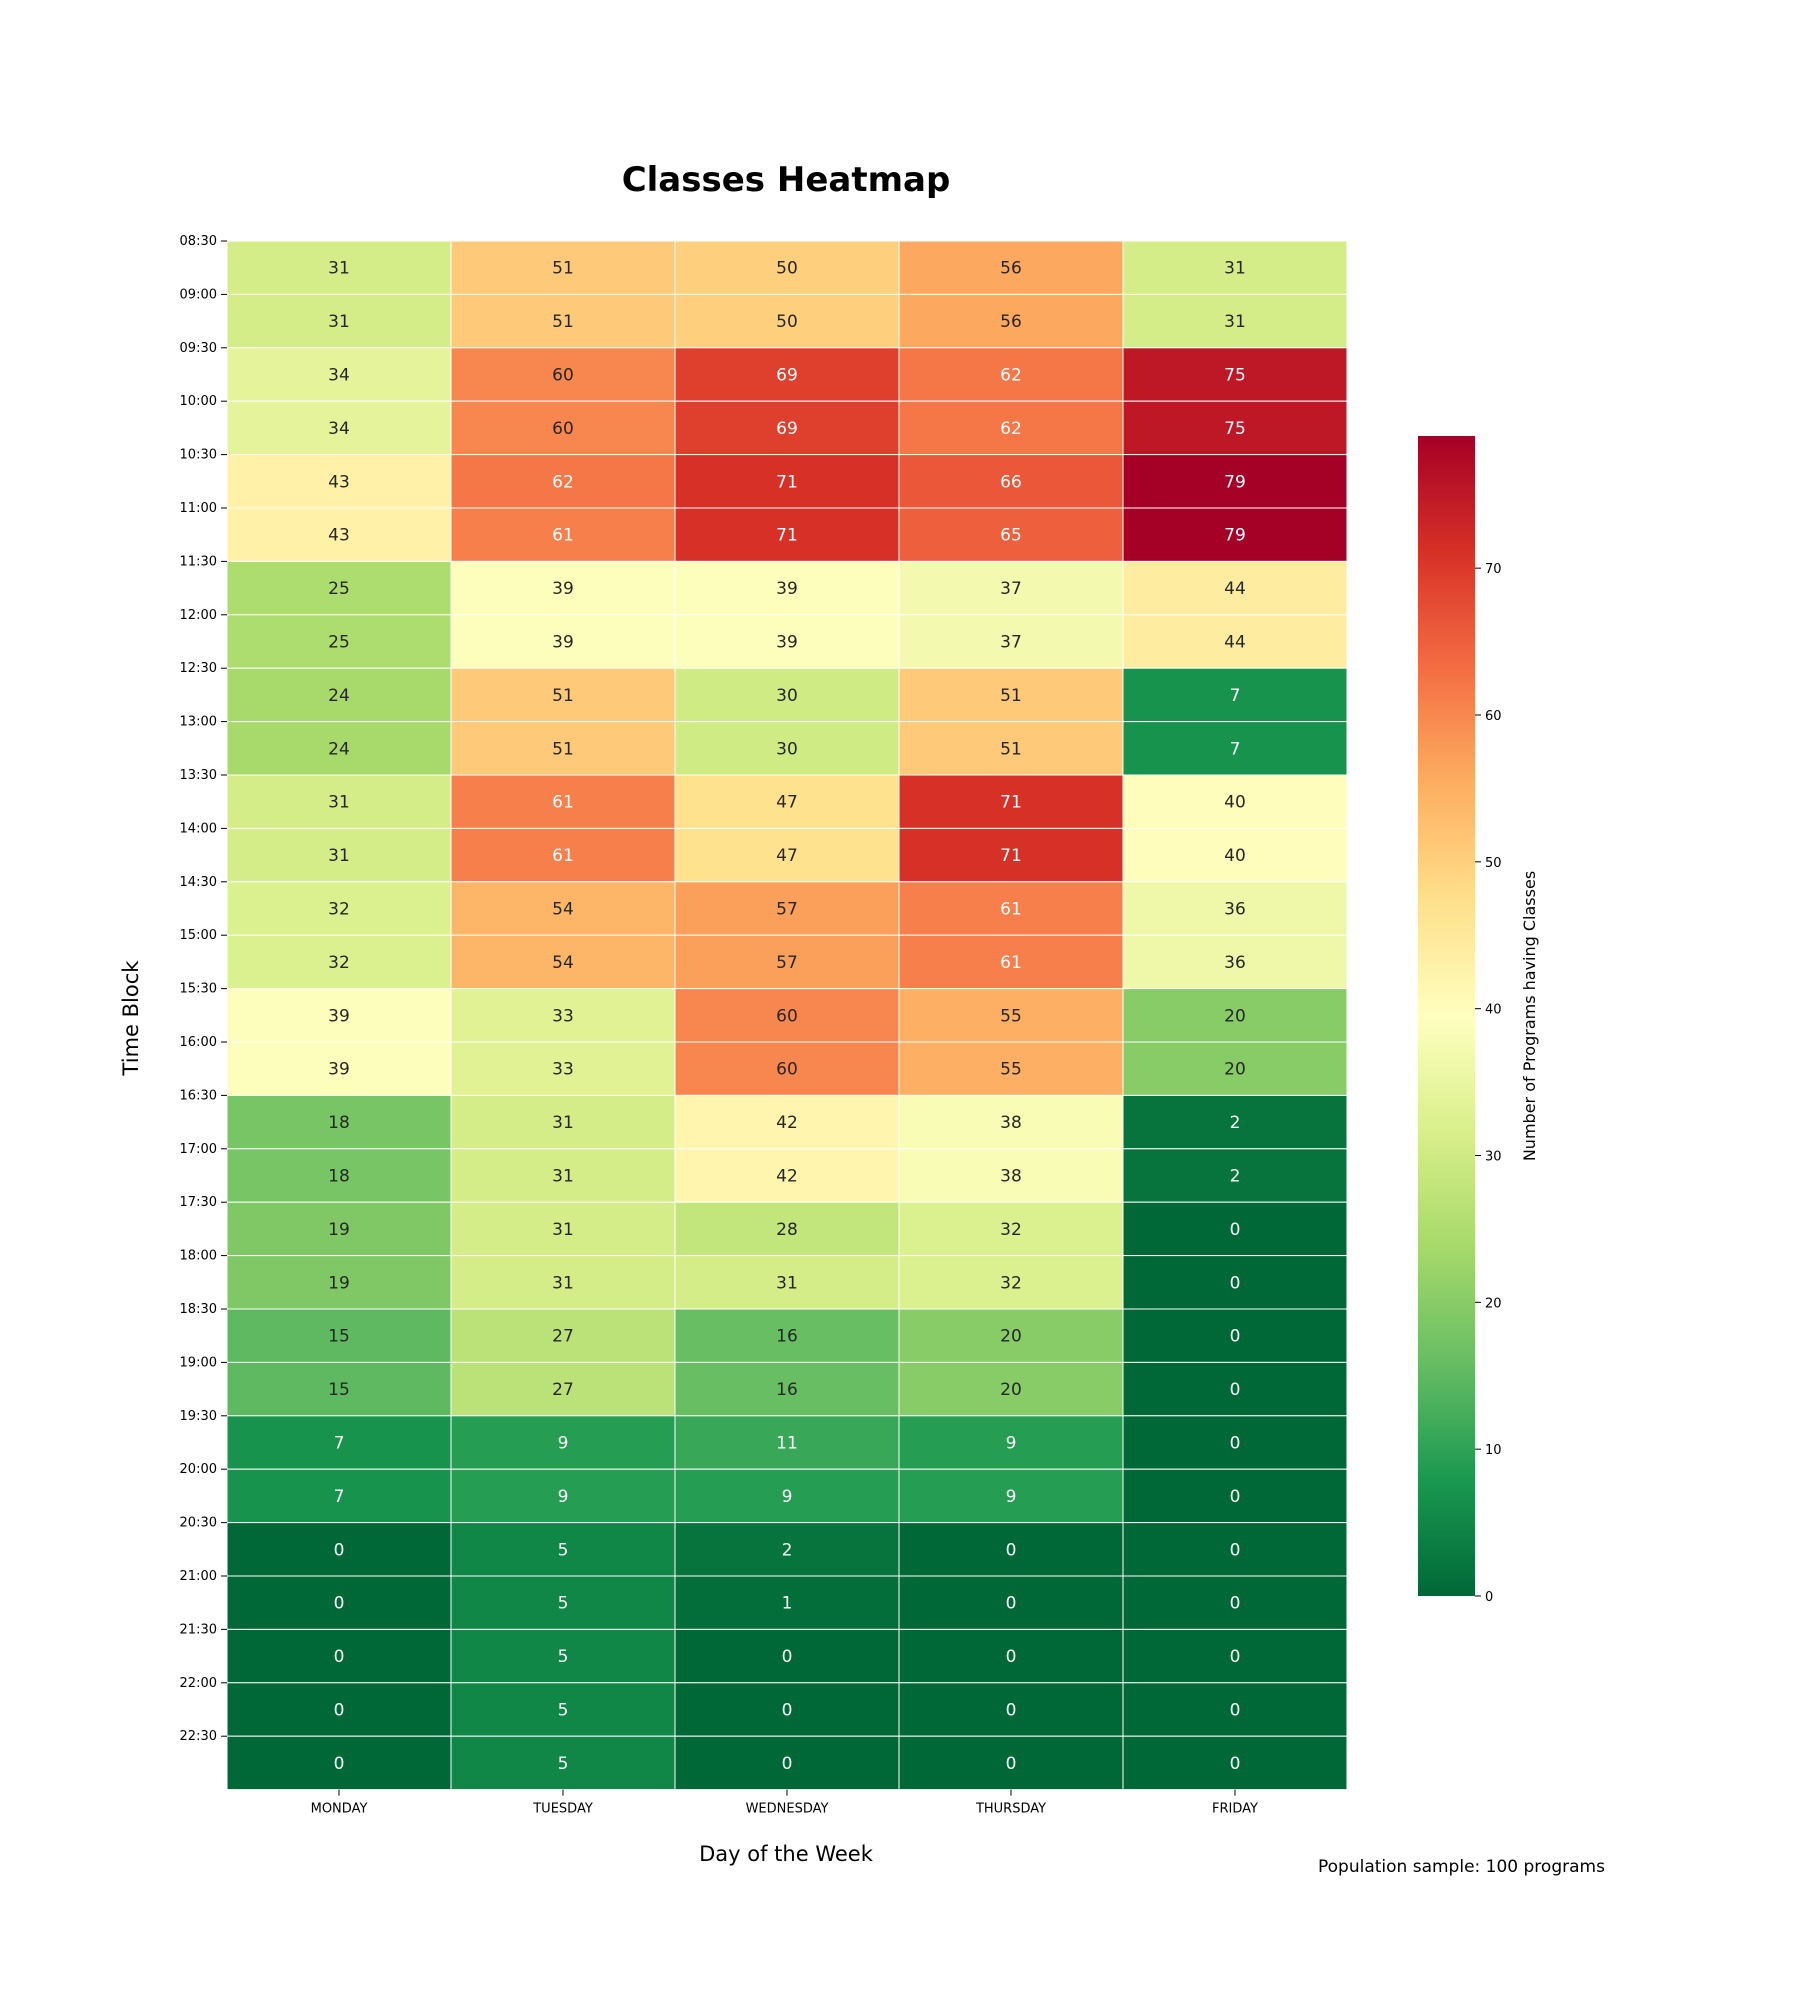 The height and width of the screenshot is (2000, 1800). I want to click on cell-value-label: 5, so click(563, 1604).